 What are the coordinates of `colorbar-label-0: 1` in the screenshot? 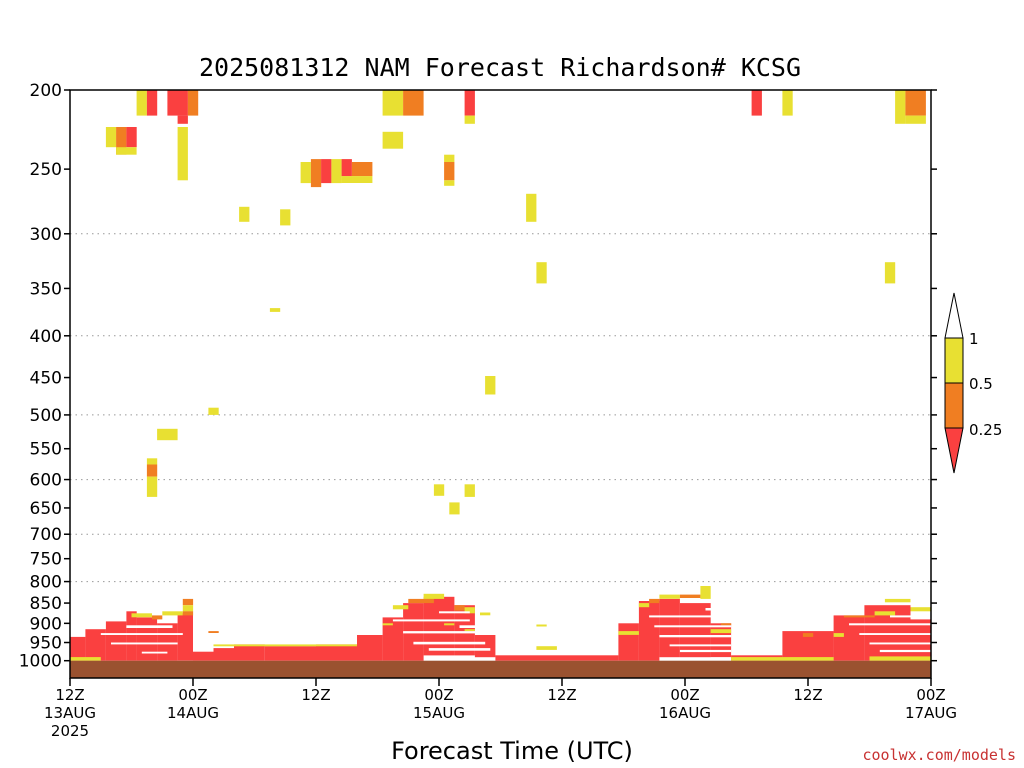 It's located at (974, 339).